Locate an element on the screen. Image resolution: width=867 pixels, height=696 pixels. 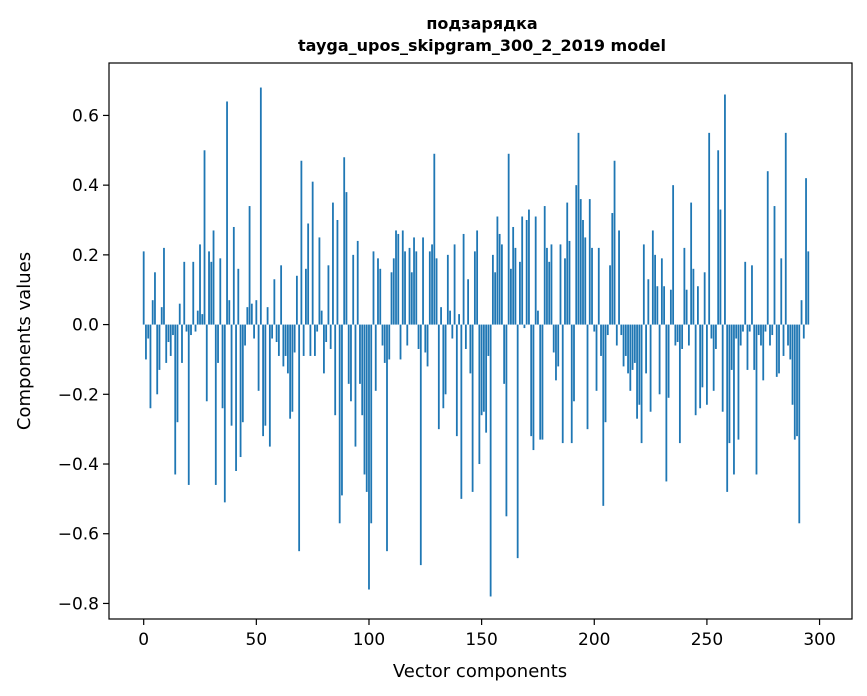
x-tick-label: 200 is located at coordinates (594, 640).